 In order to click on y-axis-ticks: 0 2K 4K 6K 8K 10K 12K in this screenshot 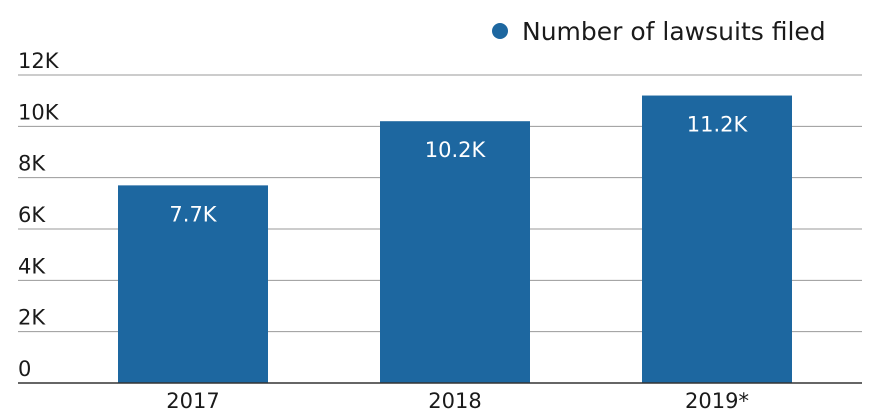, I will do `click(39, 215)`.